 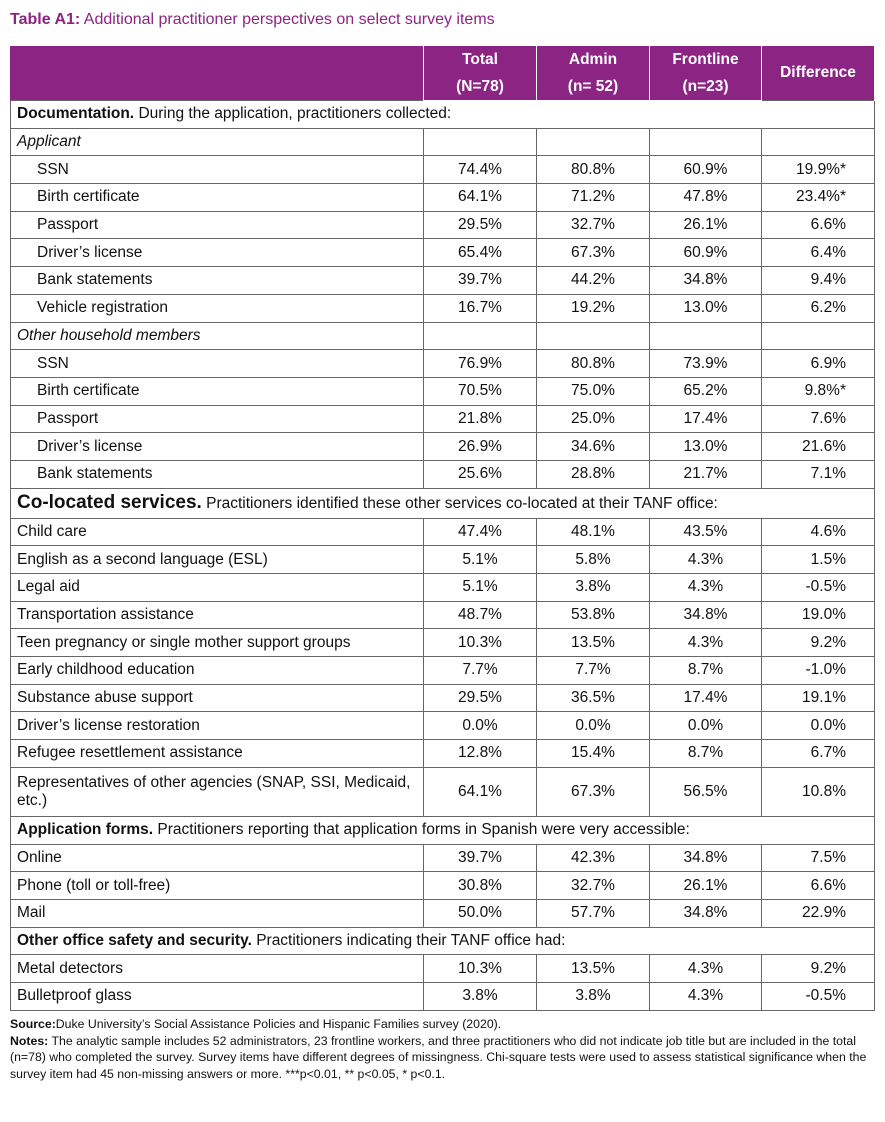 I want to click on value-cell: 7.6%, so click(x=818, y=419).